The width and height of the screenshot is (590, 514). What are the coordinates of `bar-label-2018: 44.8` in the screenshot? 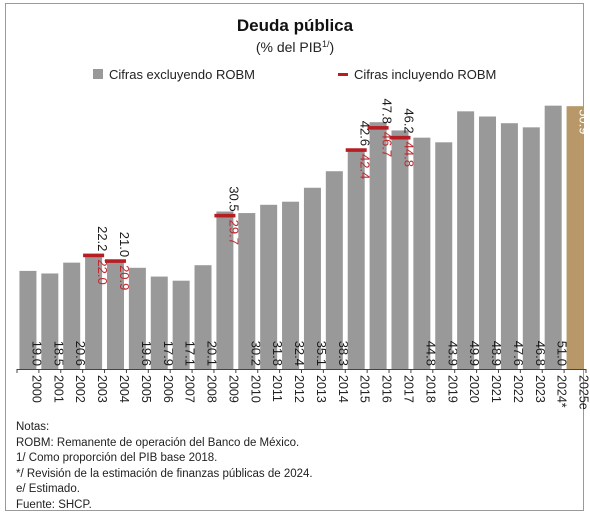 It's located at (430, 353).